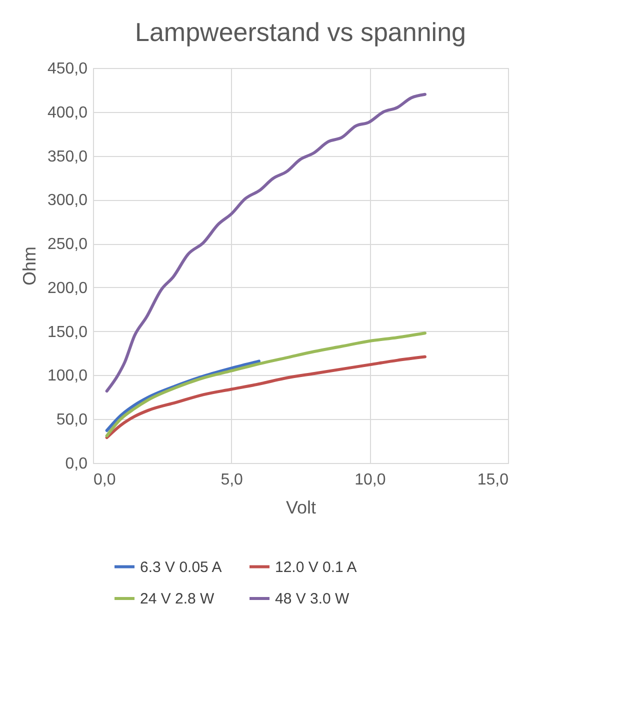  What do you see at coordinates (67, 332) in the screenshot?
I see `y-tick-label: 150,0` at bounding box center [67, 332].